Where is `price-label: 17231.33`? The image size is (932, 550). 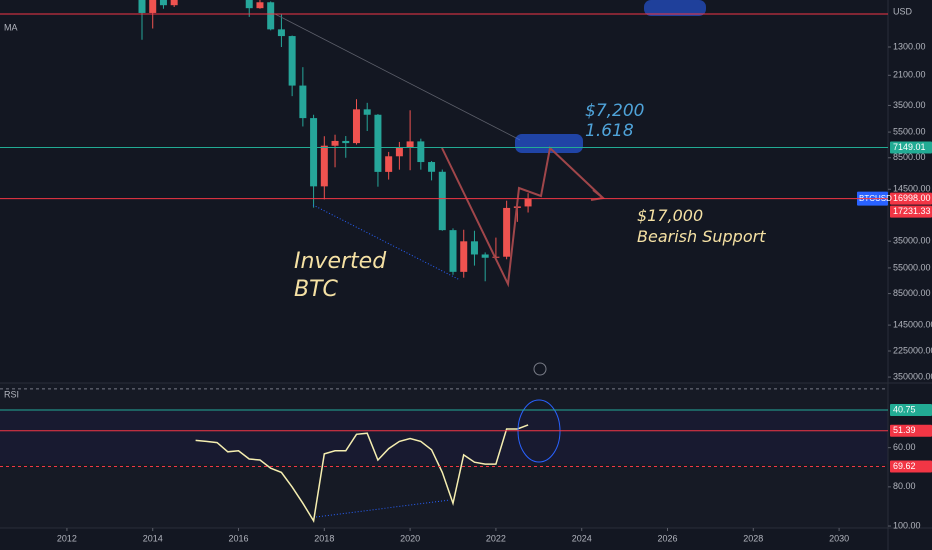
price-label: 17231.33 is located at coordinates (912, 211).